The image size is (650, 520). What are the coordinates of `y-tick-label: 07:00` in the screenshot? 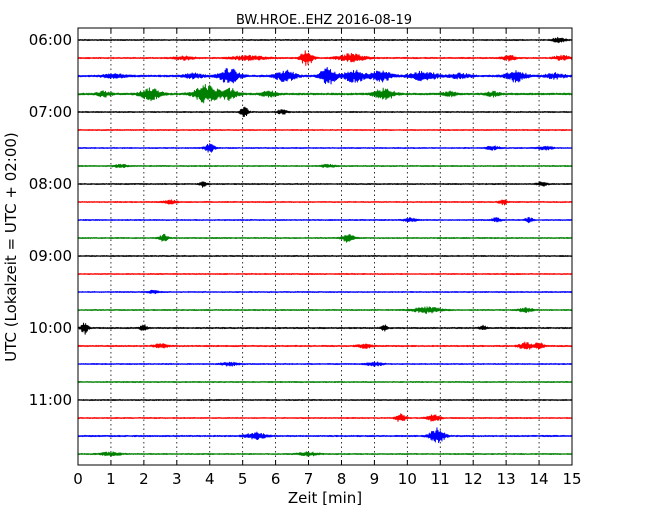 It's located at (50, 112).